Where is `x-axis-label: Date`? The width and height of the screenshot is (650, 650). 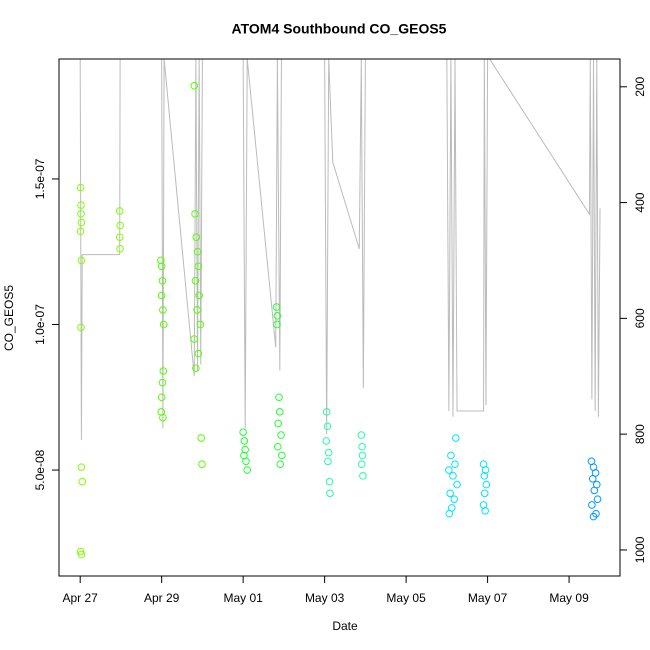 x-axis-label: Date is located at coordinates (345, 626).